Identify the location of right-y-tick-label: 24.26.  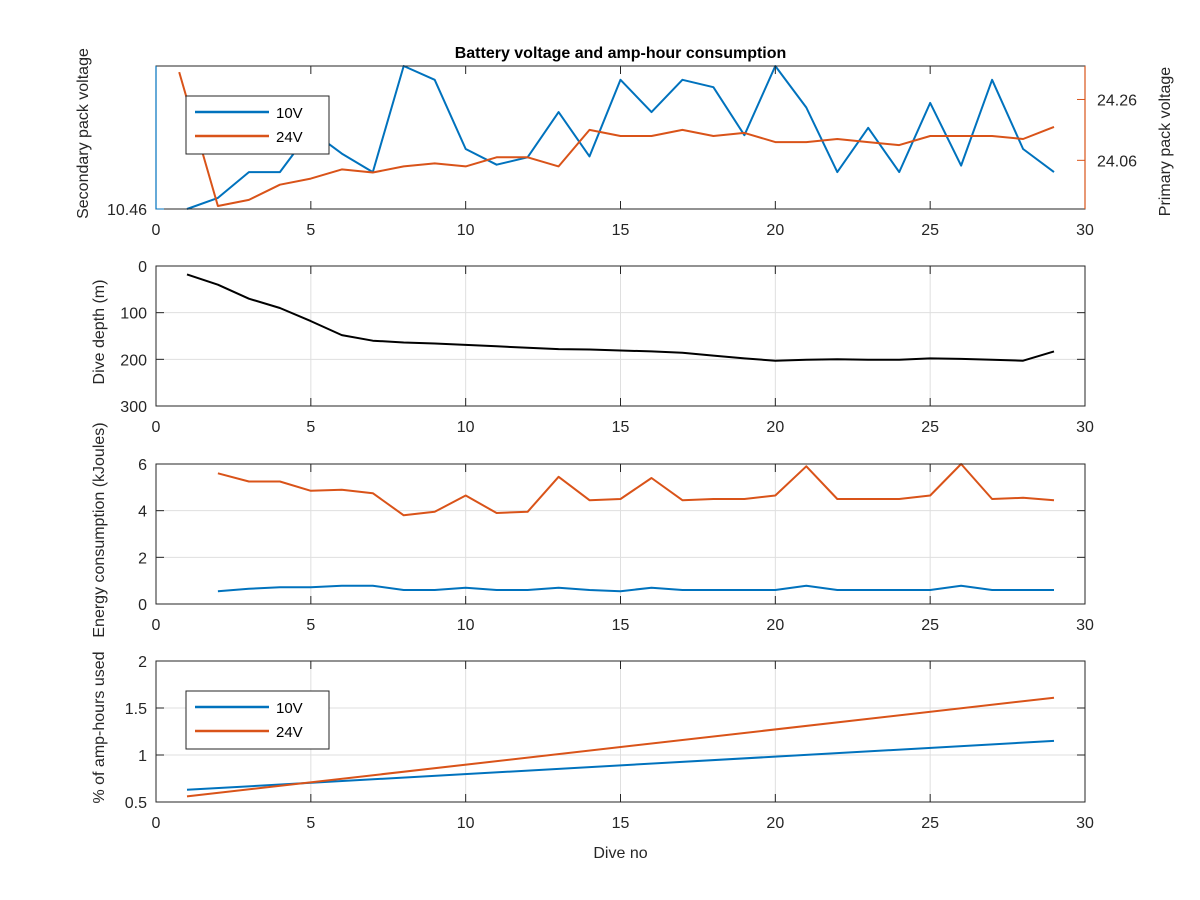
(1117, 100).